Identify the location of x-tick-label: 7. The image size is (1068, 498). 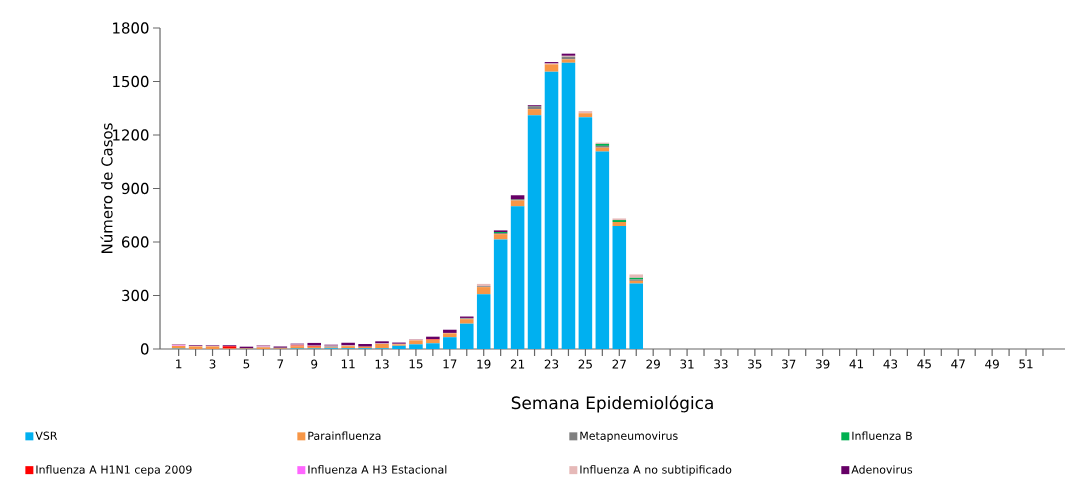
(280, 364).